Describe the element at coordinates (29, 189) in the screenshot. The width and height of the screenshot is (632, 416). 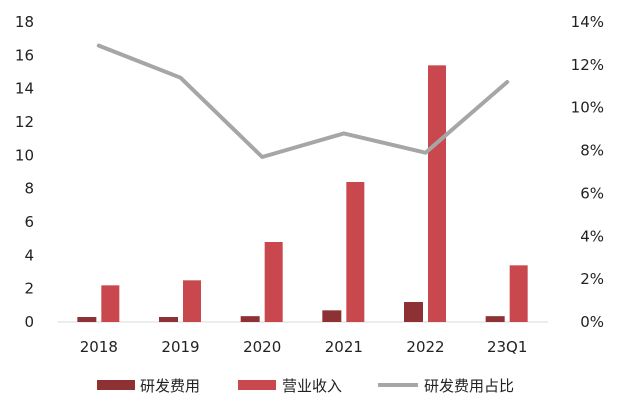
I see `y-left-tick-label: 8` at that location.